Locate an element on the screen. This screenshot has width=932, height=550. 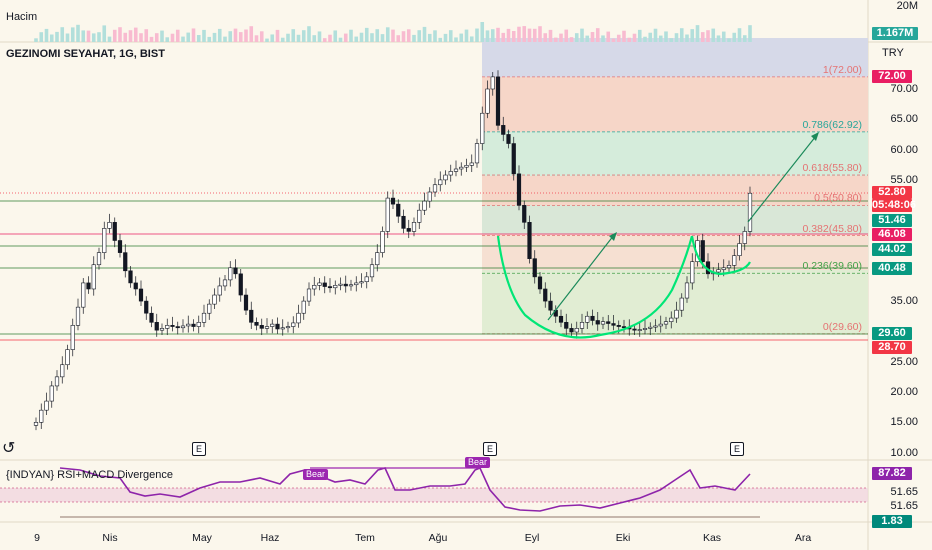
indicator-pane is located at coordinates (434, 492).